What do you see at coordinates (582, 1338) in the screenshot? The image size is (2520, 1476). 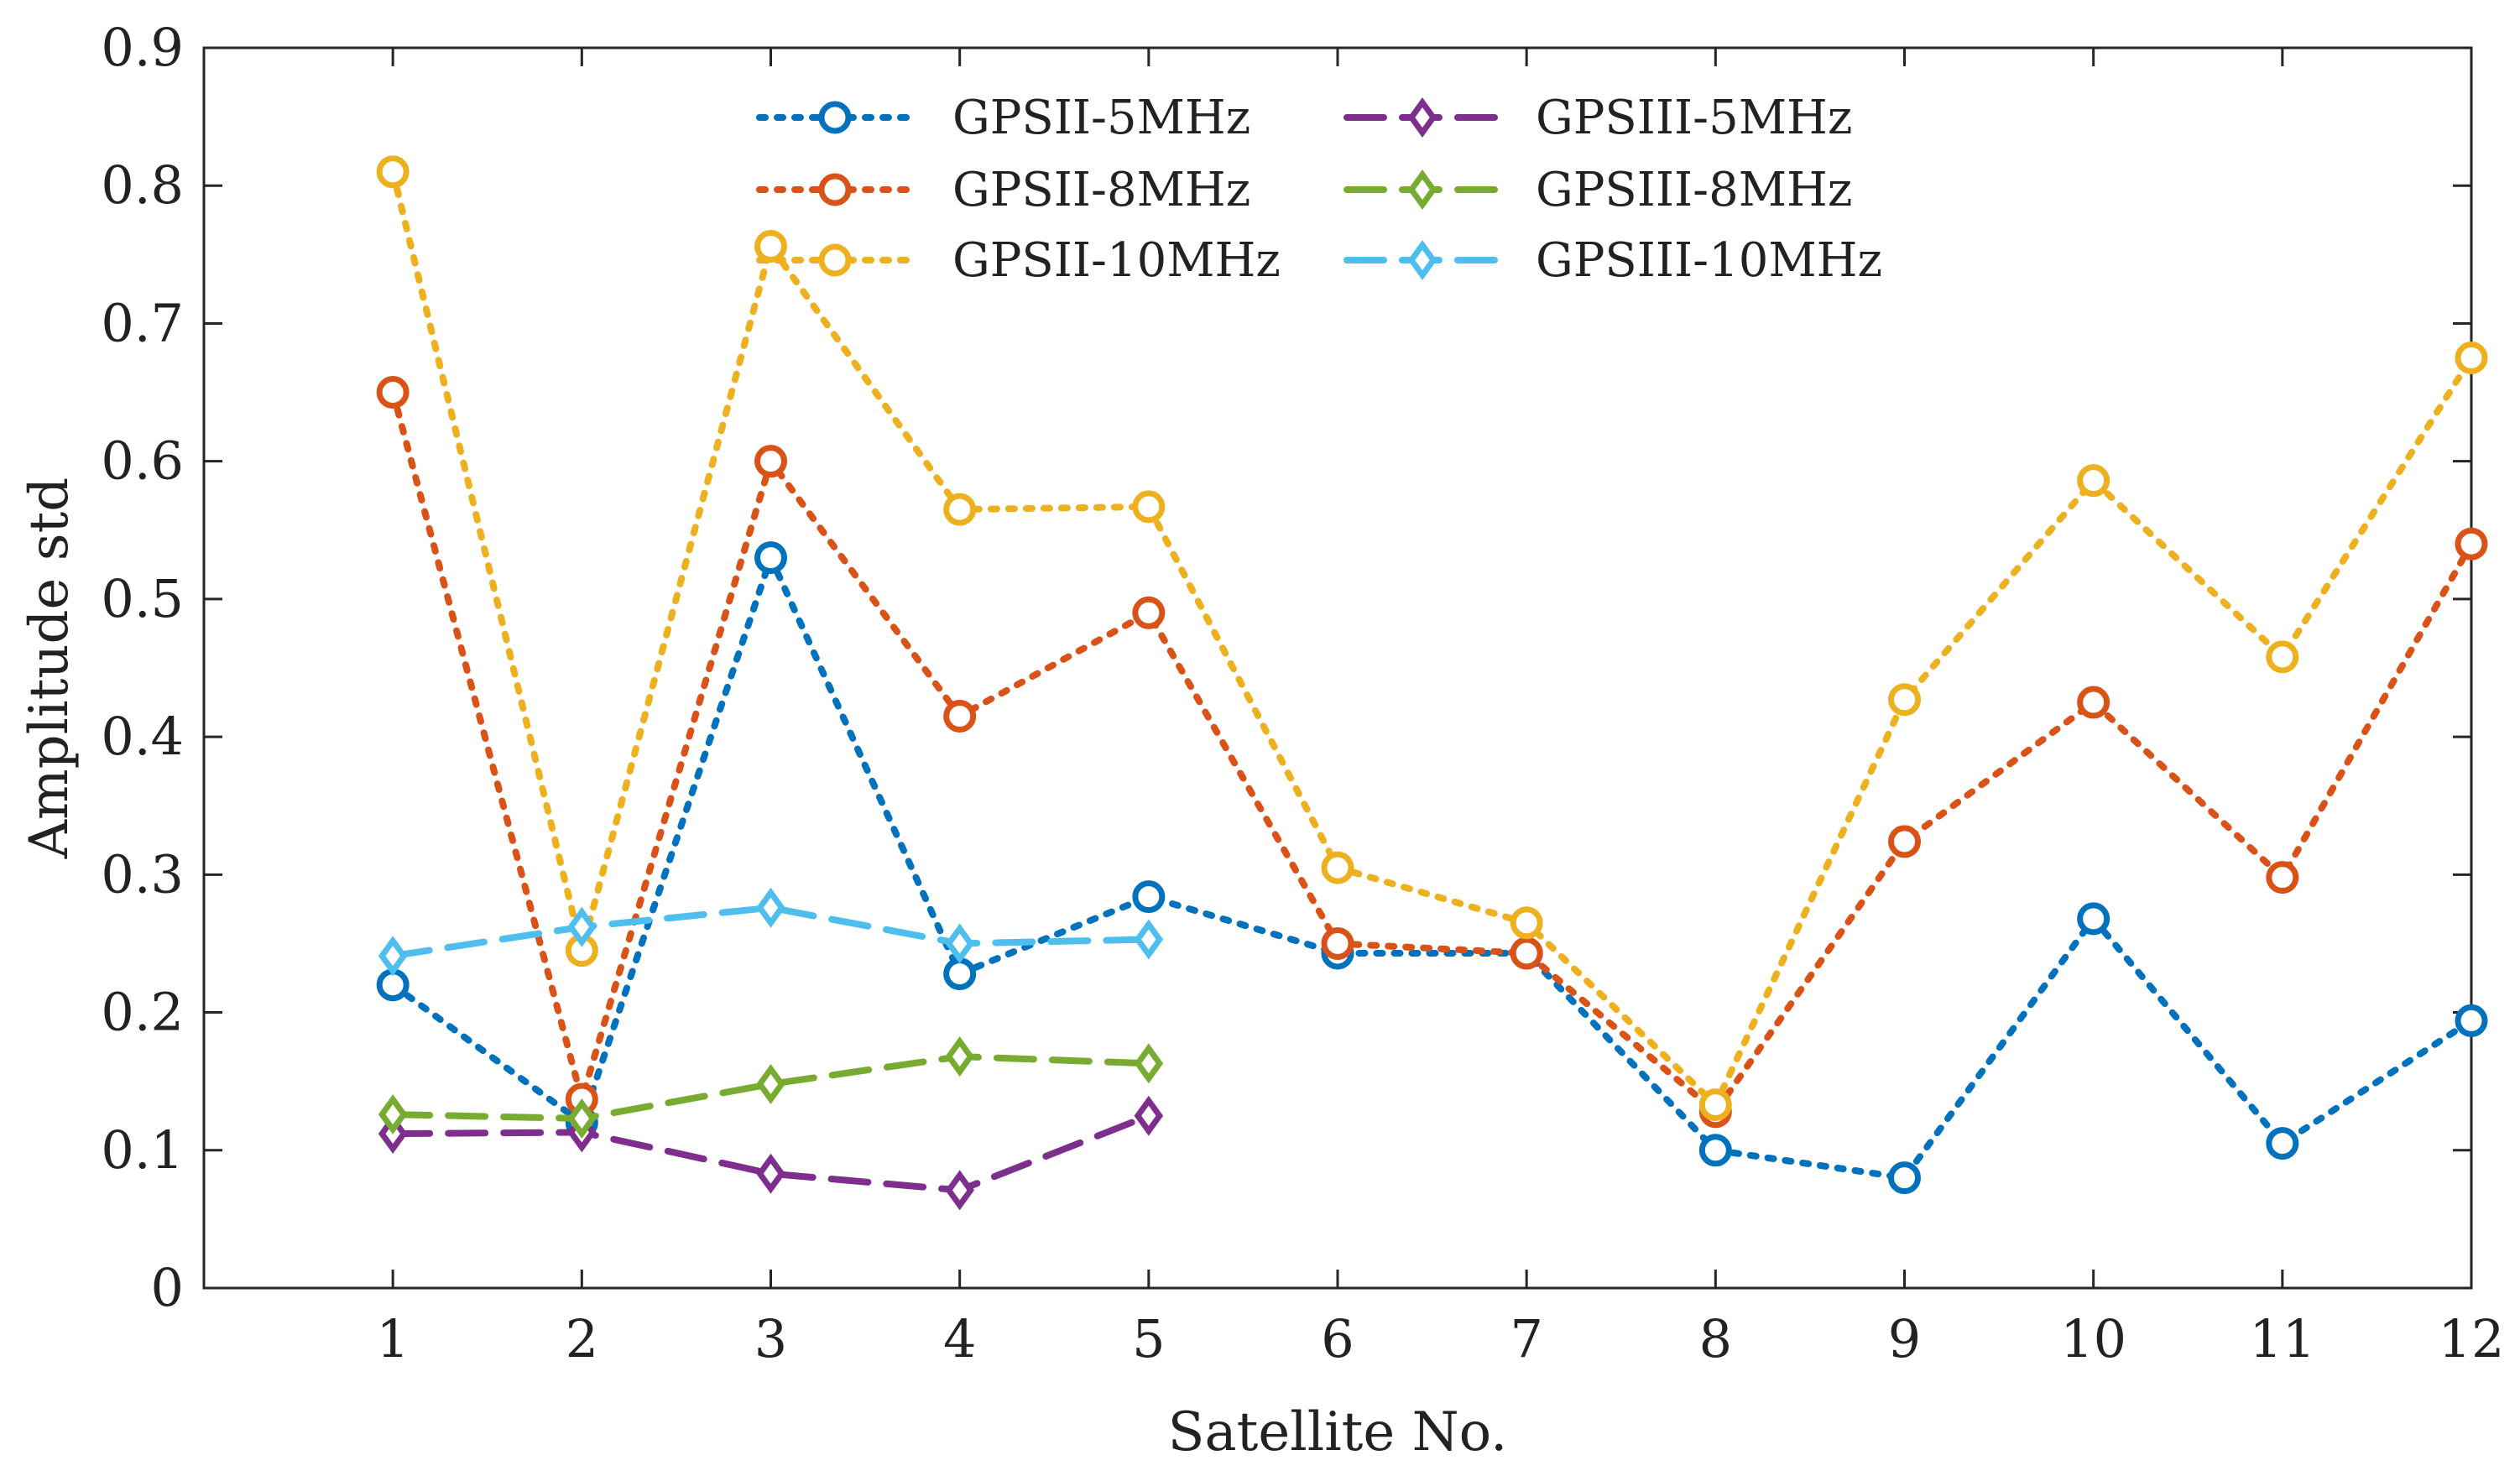 I see `x-tick-label: 2` at bounding box center [582, 1338].